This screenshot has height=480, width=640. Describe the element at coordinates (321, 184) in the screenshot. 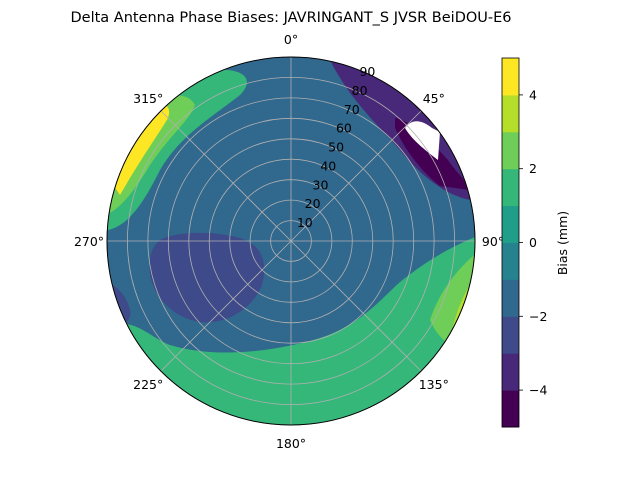

I see `radial-tick-label: 30` at that location.